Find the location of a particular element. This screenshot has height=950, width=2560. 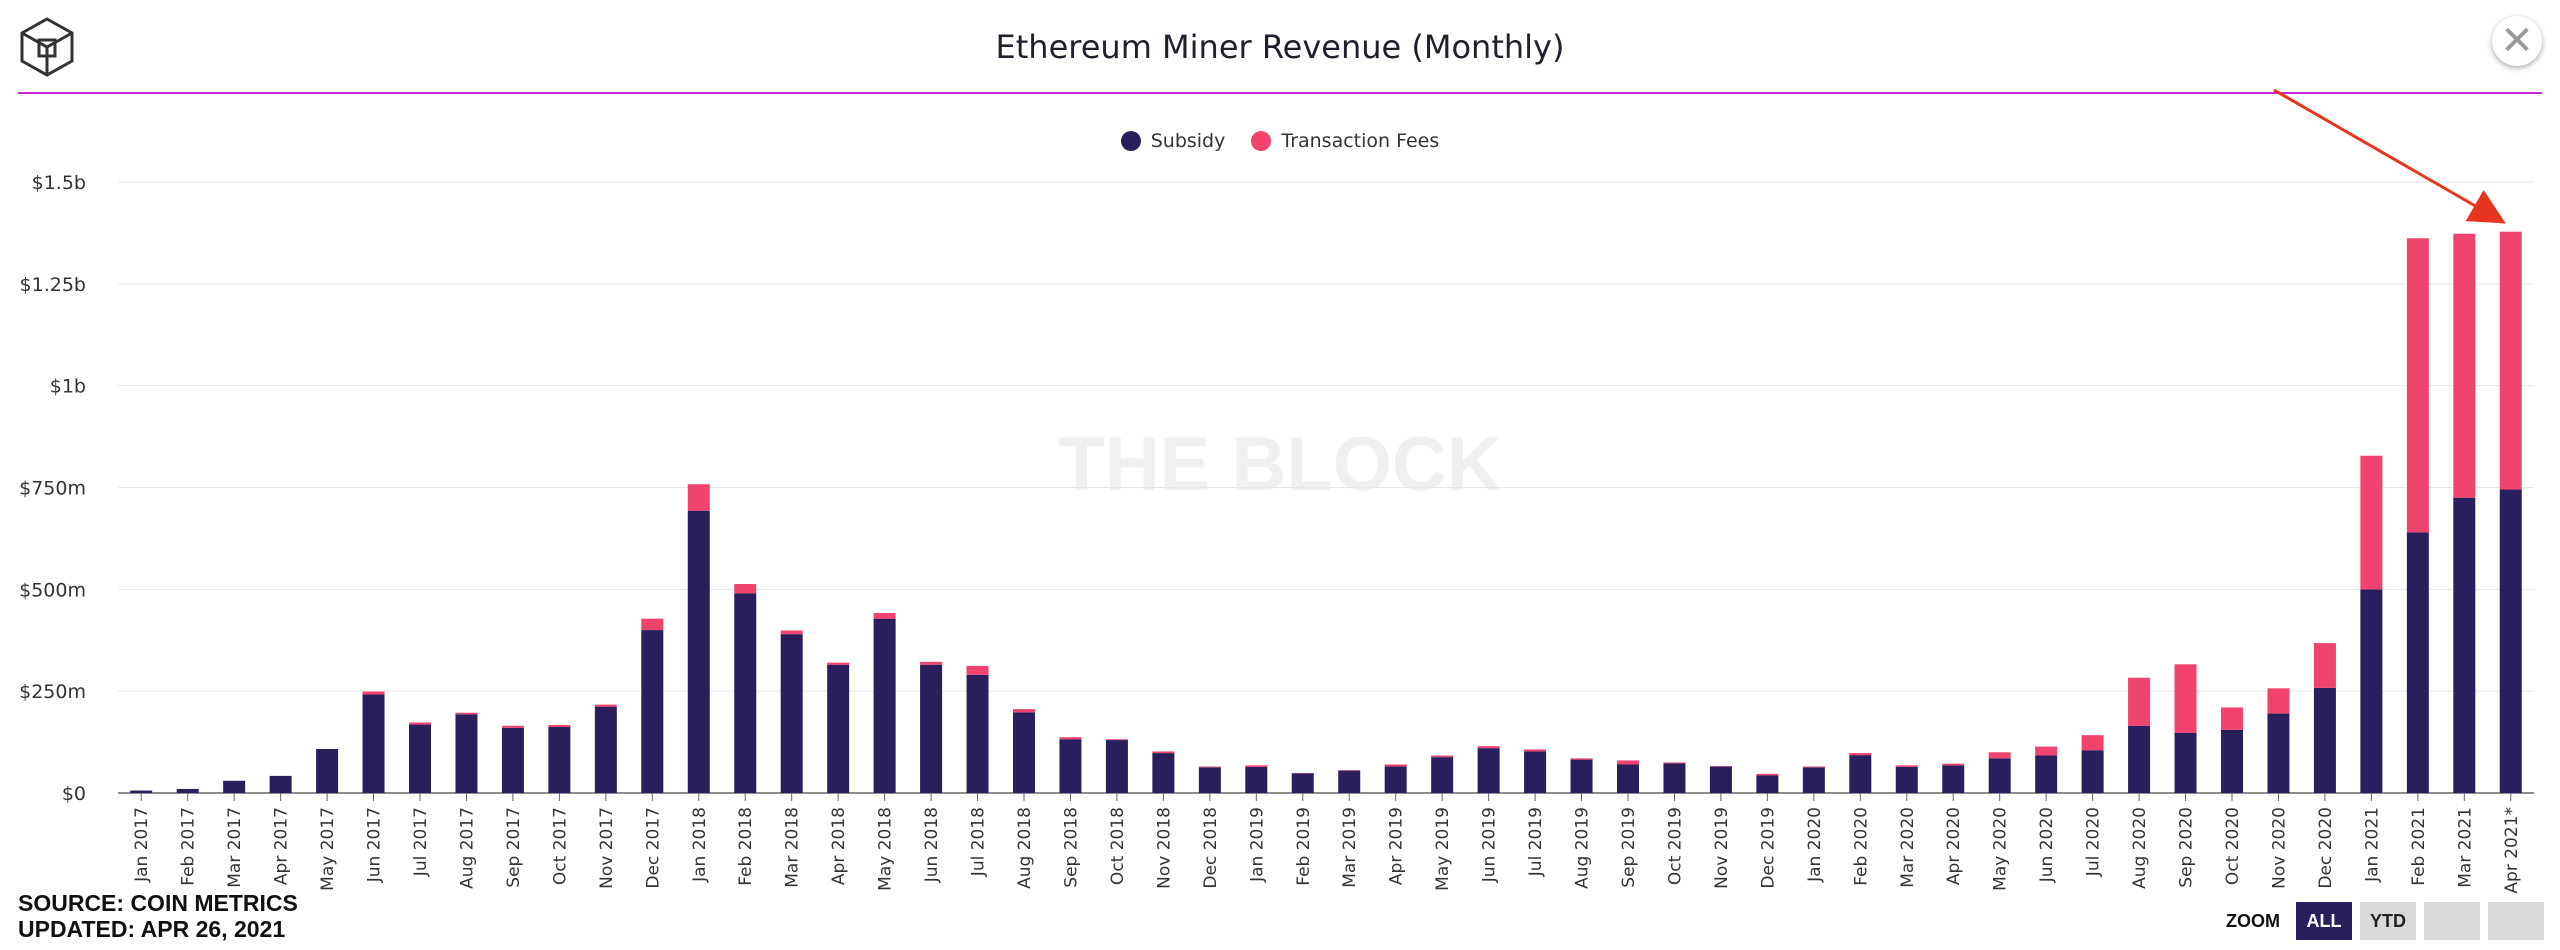

legend-item-subsidy: Subsidy is located at coordinates (1172, 141).